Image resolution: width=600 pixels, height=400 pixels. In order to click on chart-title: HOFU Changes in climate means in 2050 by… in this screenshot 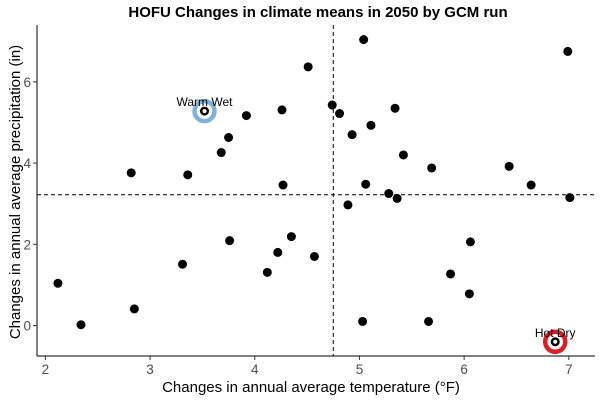, I will do `click(317, 12)`.